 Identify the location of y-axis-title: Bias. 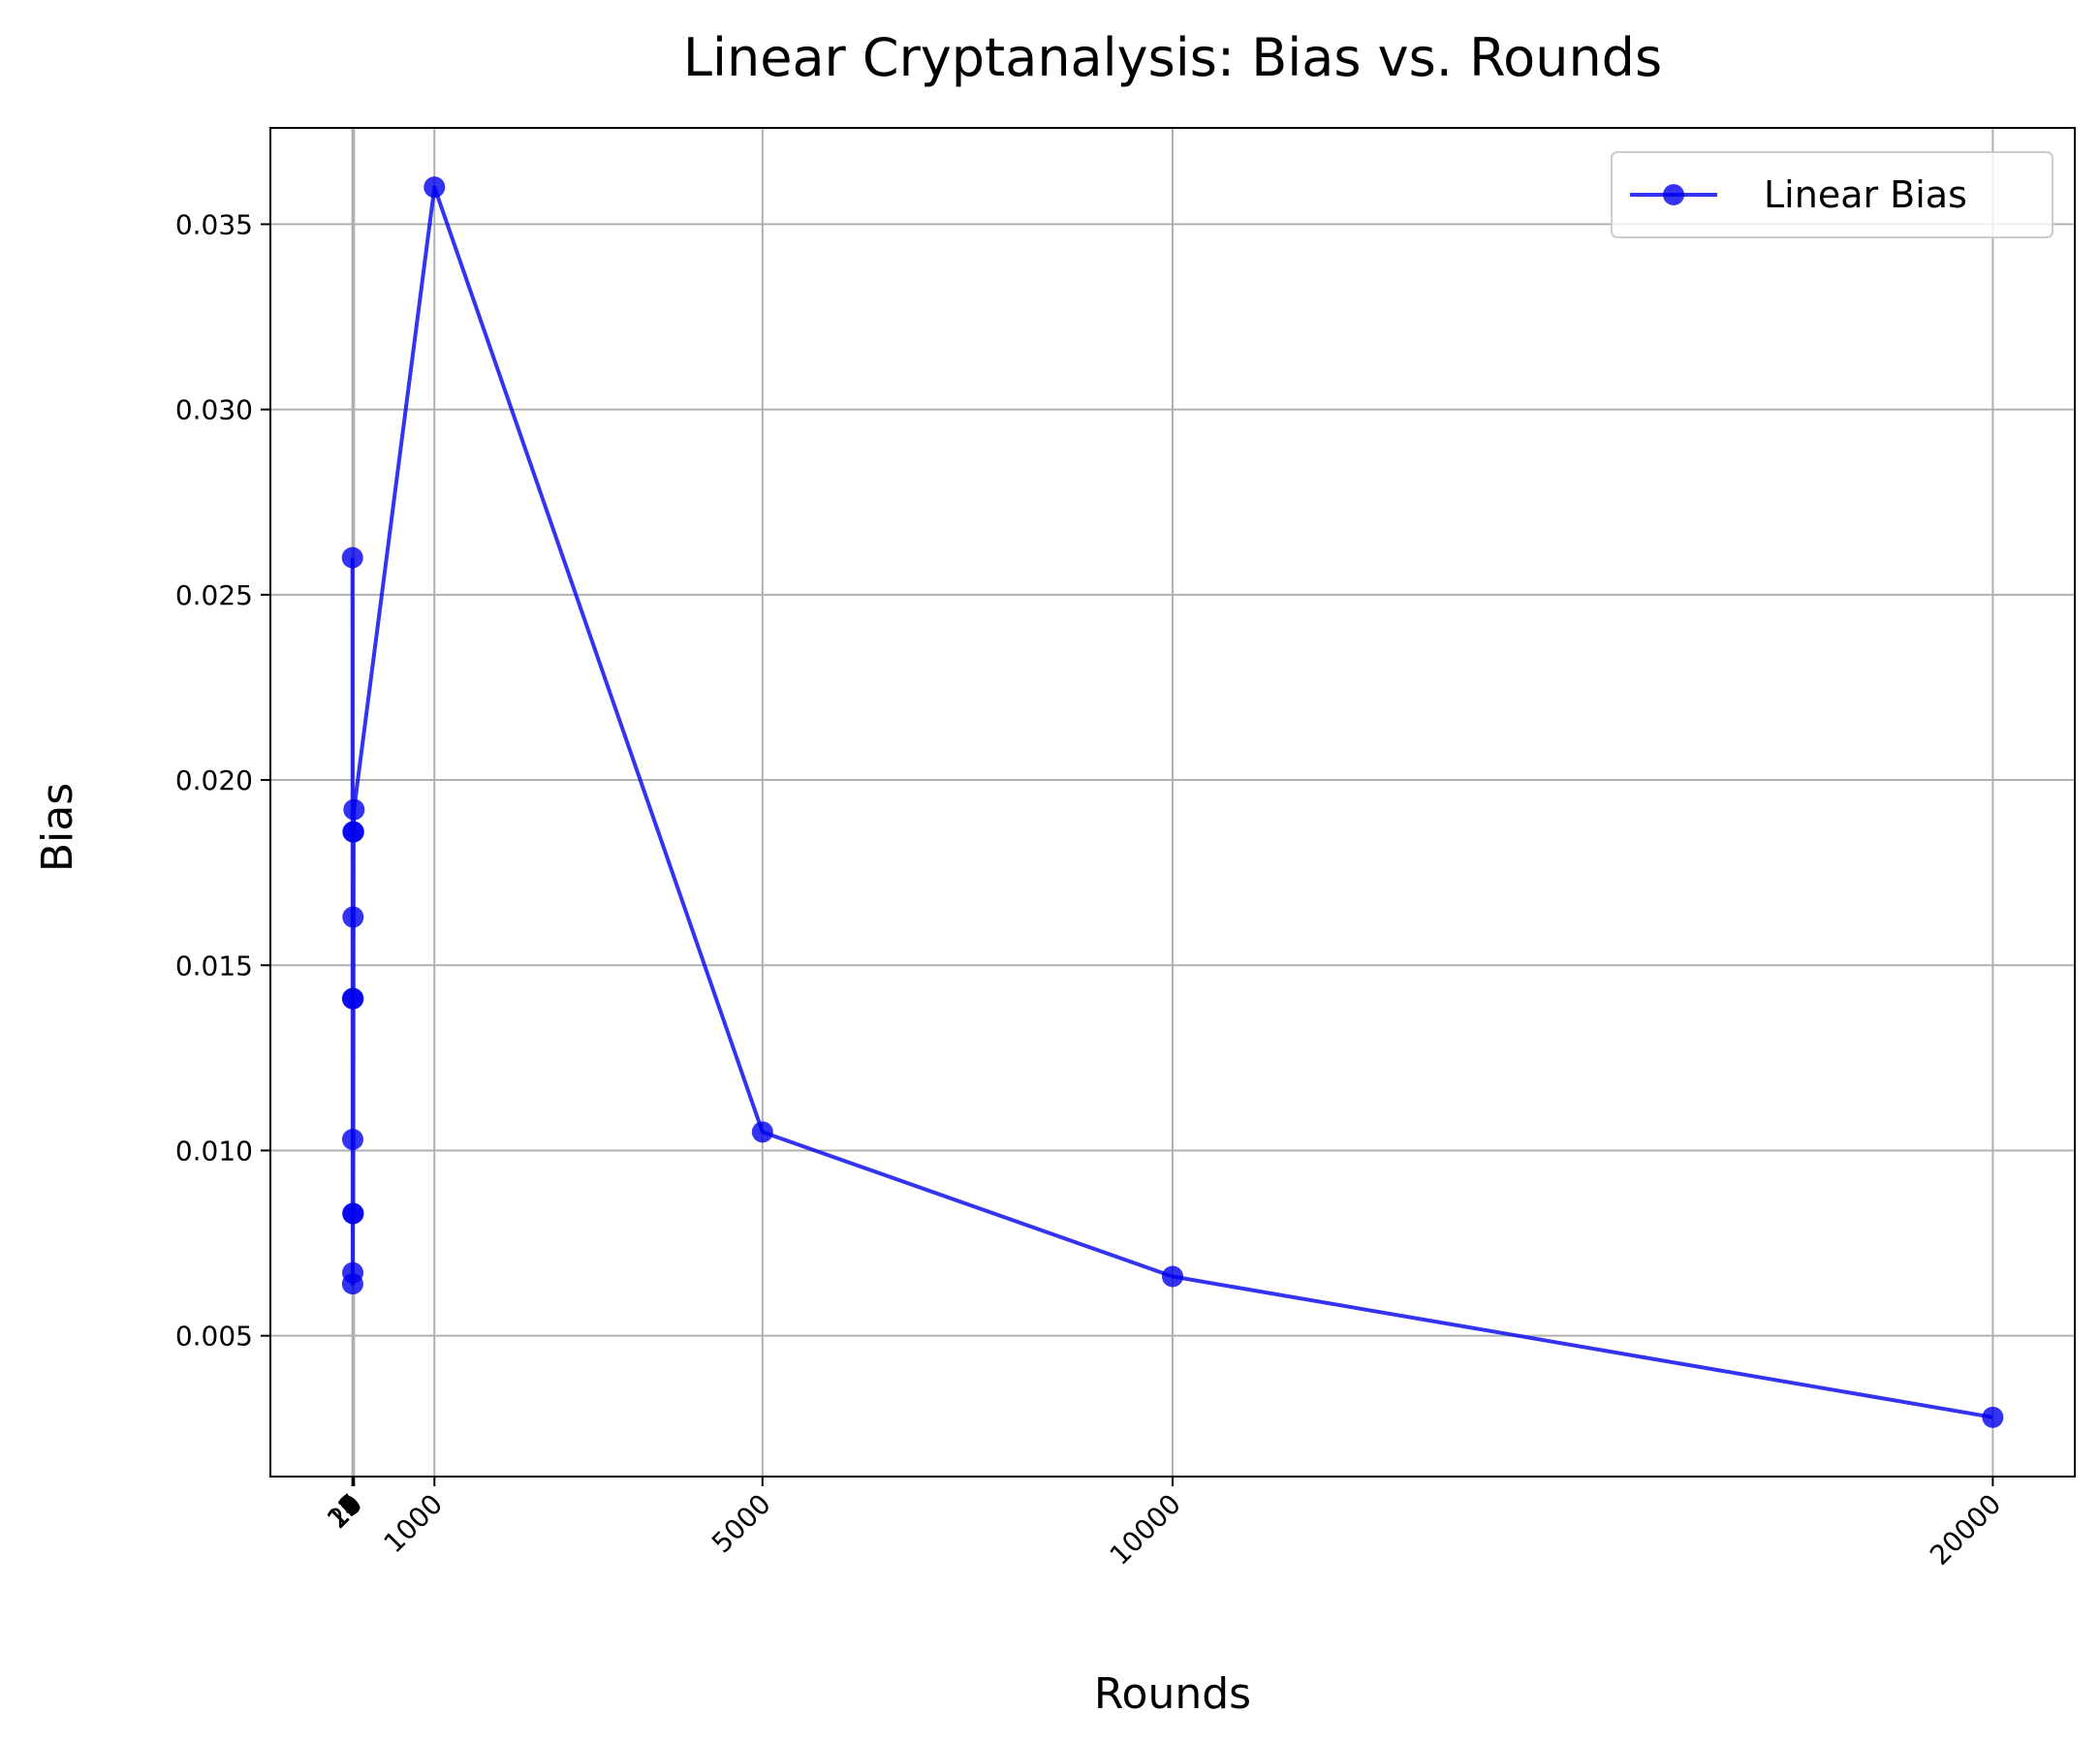
(57, 827).